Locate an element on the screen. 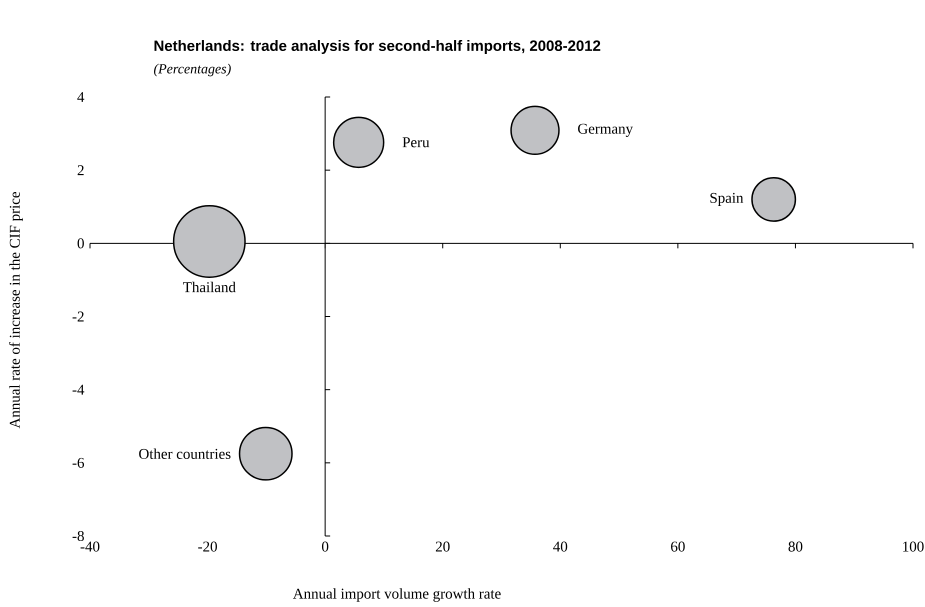 The image size is (925, 607). x-axis-title: Annual import volume growth rate is located at coordinates (396, 595).